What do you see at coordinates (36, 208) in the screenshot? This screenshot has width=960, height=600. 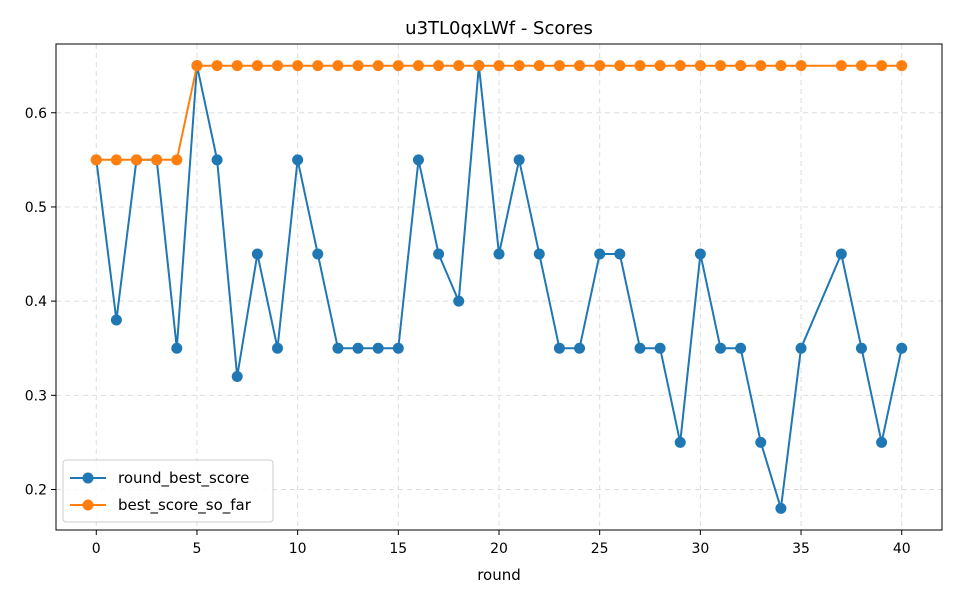 I see `y-tick-label: 0.5` at bounding box center [36, 208].